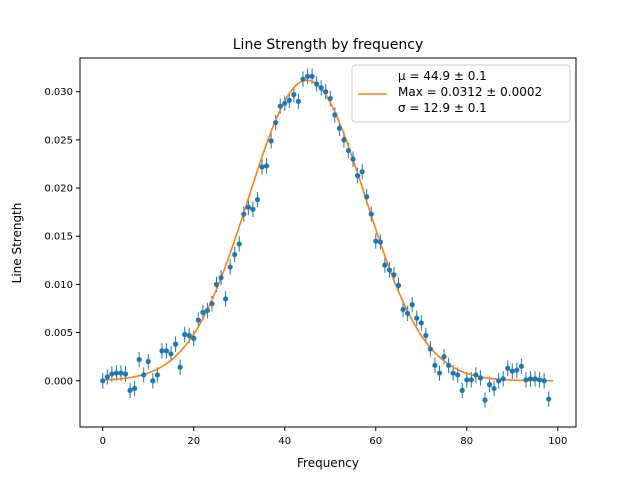  I want to click on legend-max-text: Max = 0.0312 ± 0.0002, so click(470, 92).